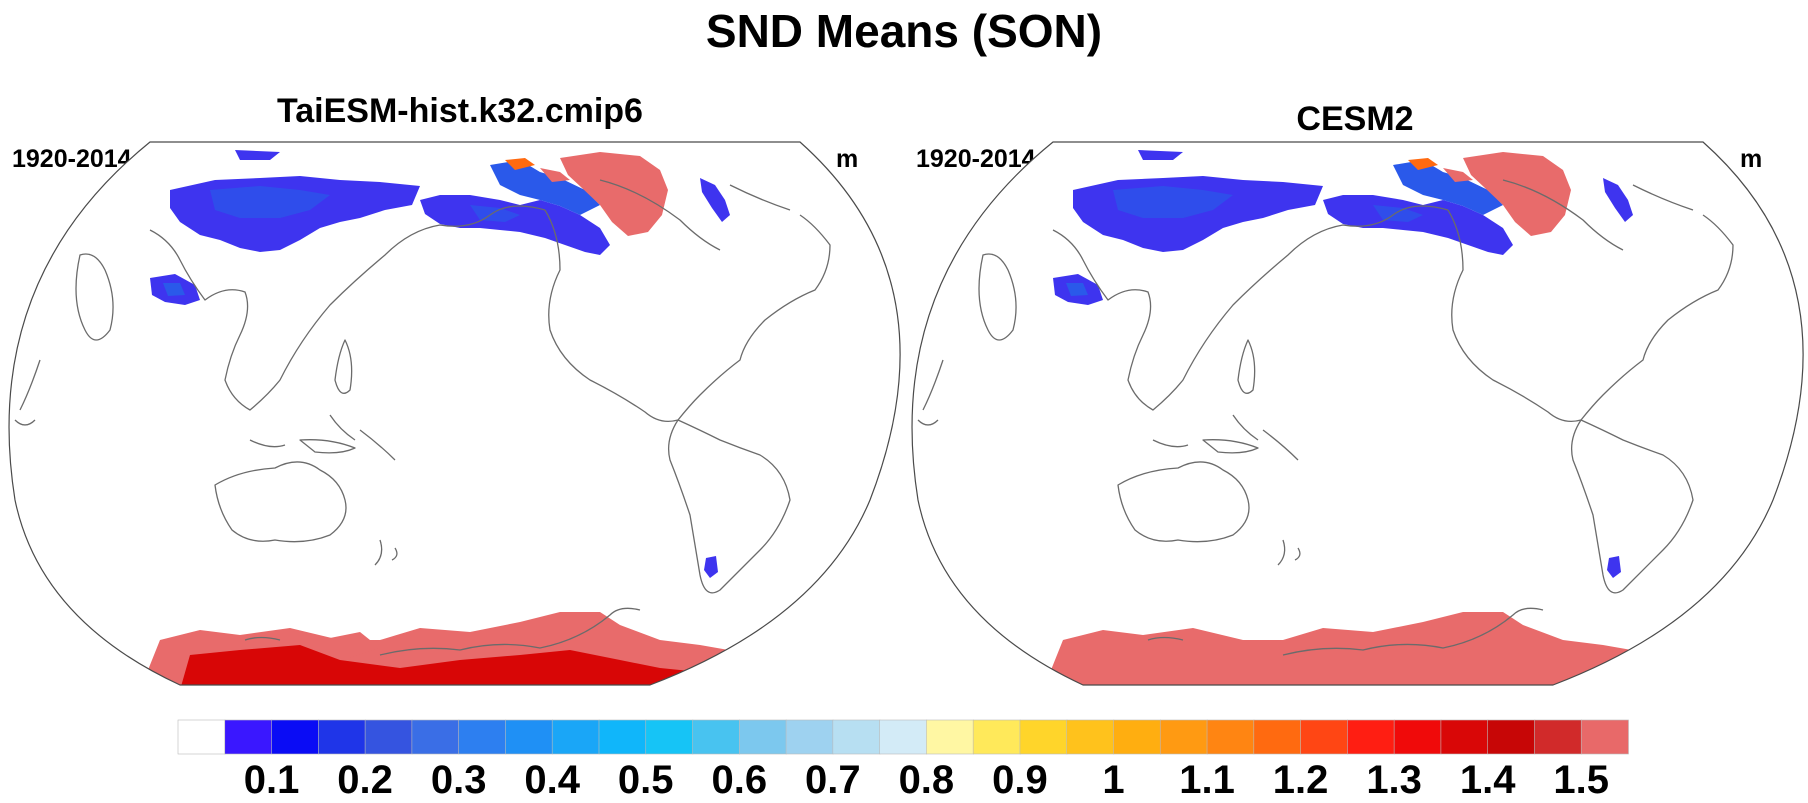 This screenshot has width=1808, height=803. Describe the element at coordinates (739, 780) in the screenshot. I see `colorbar-tick-label: 0.6` at that location.